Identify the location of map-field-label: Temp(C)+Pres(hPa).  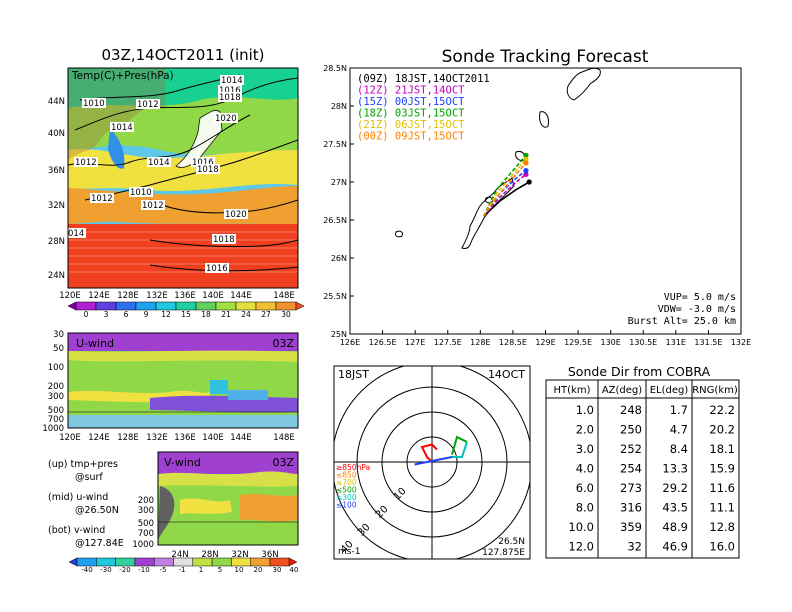
(122, 76).